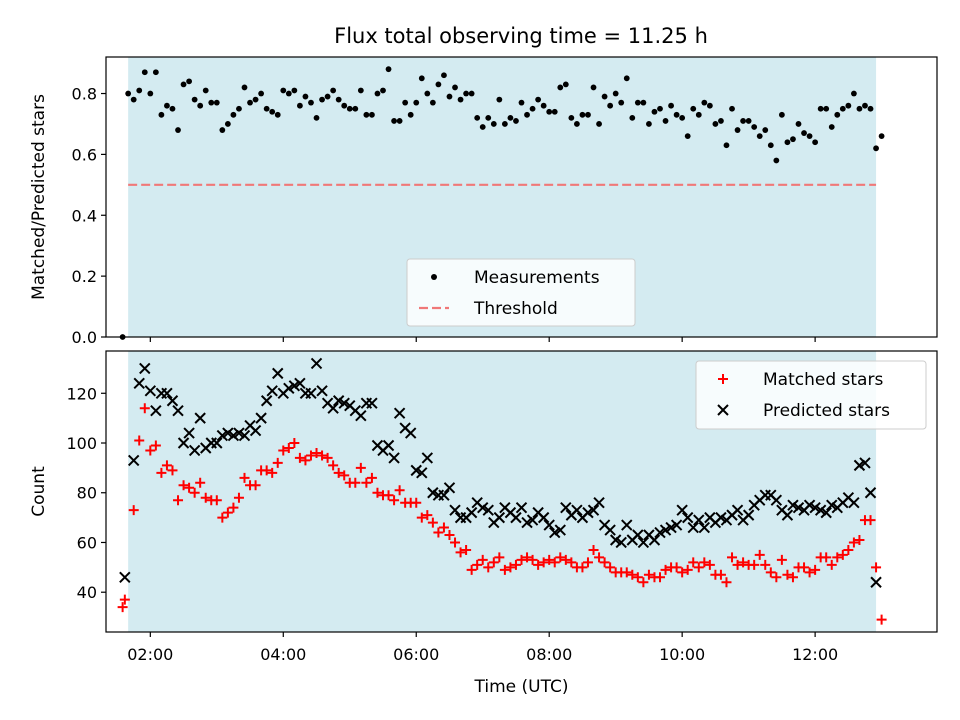  Describe the element at coordinates (84, 154) in the screenshot. I see `y-tick-label: 0.6` at that location.